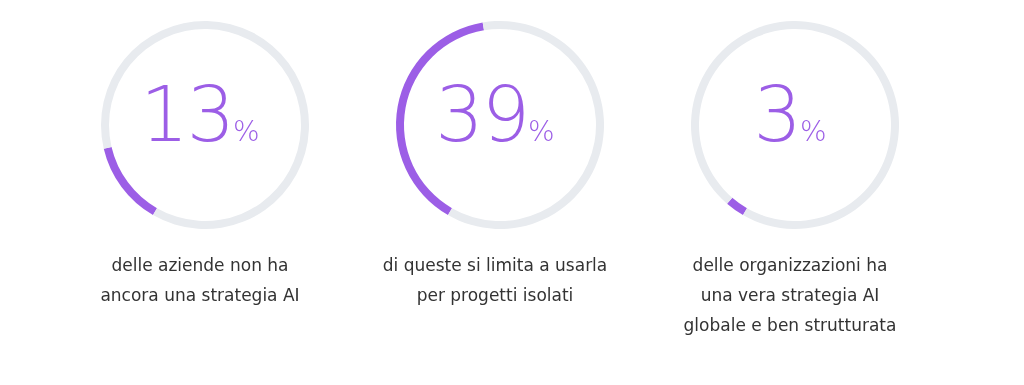  I want to click on text: 13%, so click(200, 114).